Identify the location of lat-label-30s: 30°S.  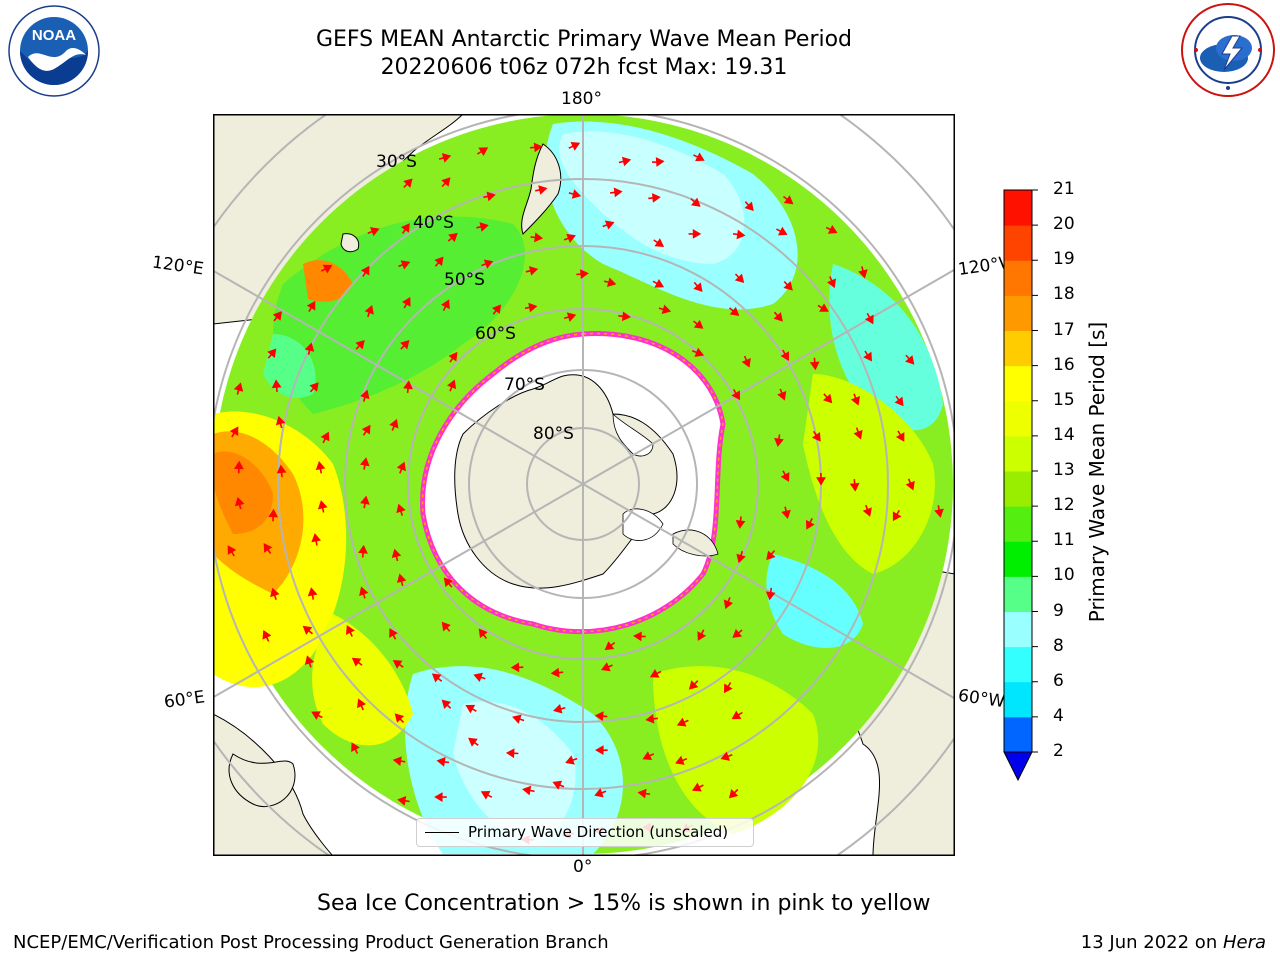
(396, 162).